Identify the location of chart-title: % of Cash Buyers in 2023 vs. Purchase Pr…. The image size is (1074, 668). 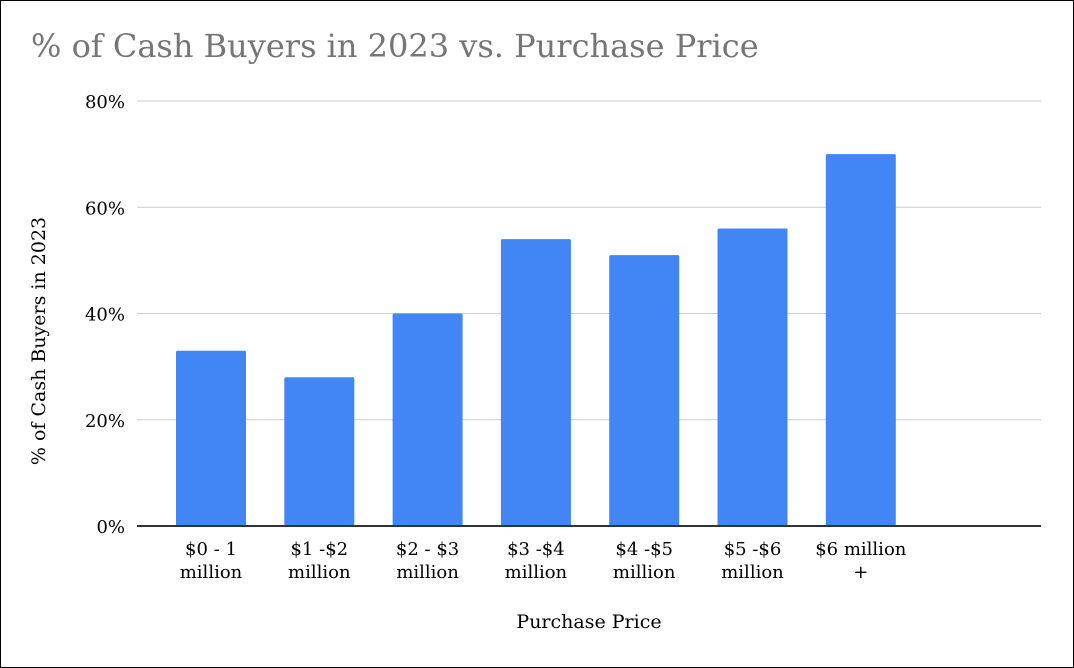
(395, 46).